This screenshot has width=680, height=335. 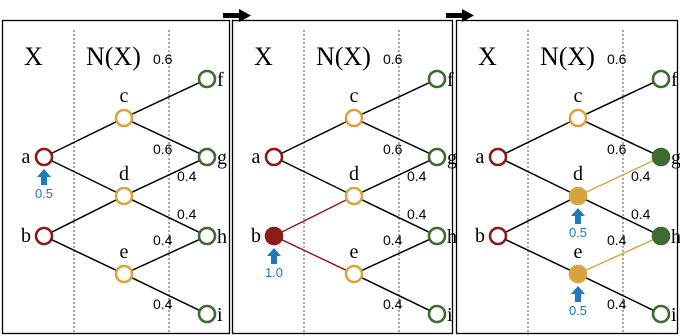 What do you see at coordinates (274, 272) in the screenshot?
I see `flow-value-label: 1.0` at bounding box center [274, 272].